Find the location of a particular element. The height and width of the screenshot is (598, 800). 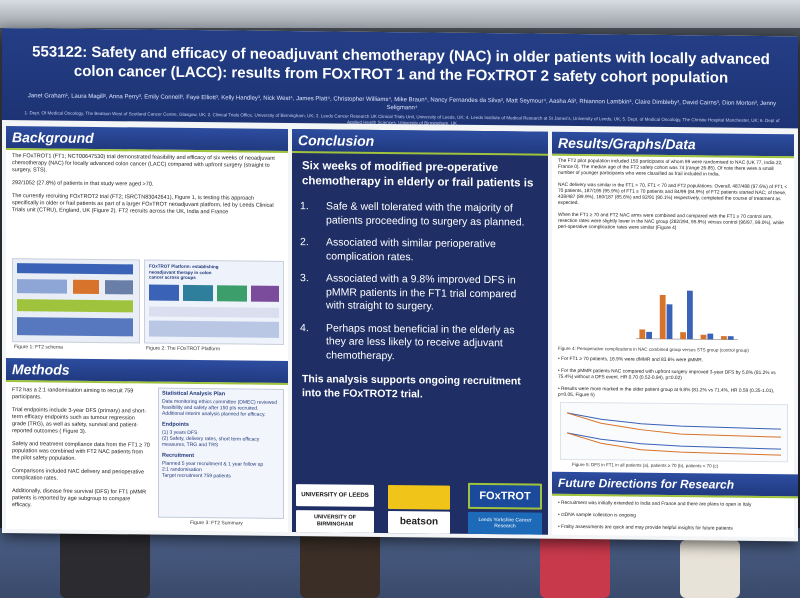

fig1-caption: Figure 1: FT2 schema is located at coordinates (38, 347).